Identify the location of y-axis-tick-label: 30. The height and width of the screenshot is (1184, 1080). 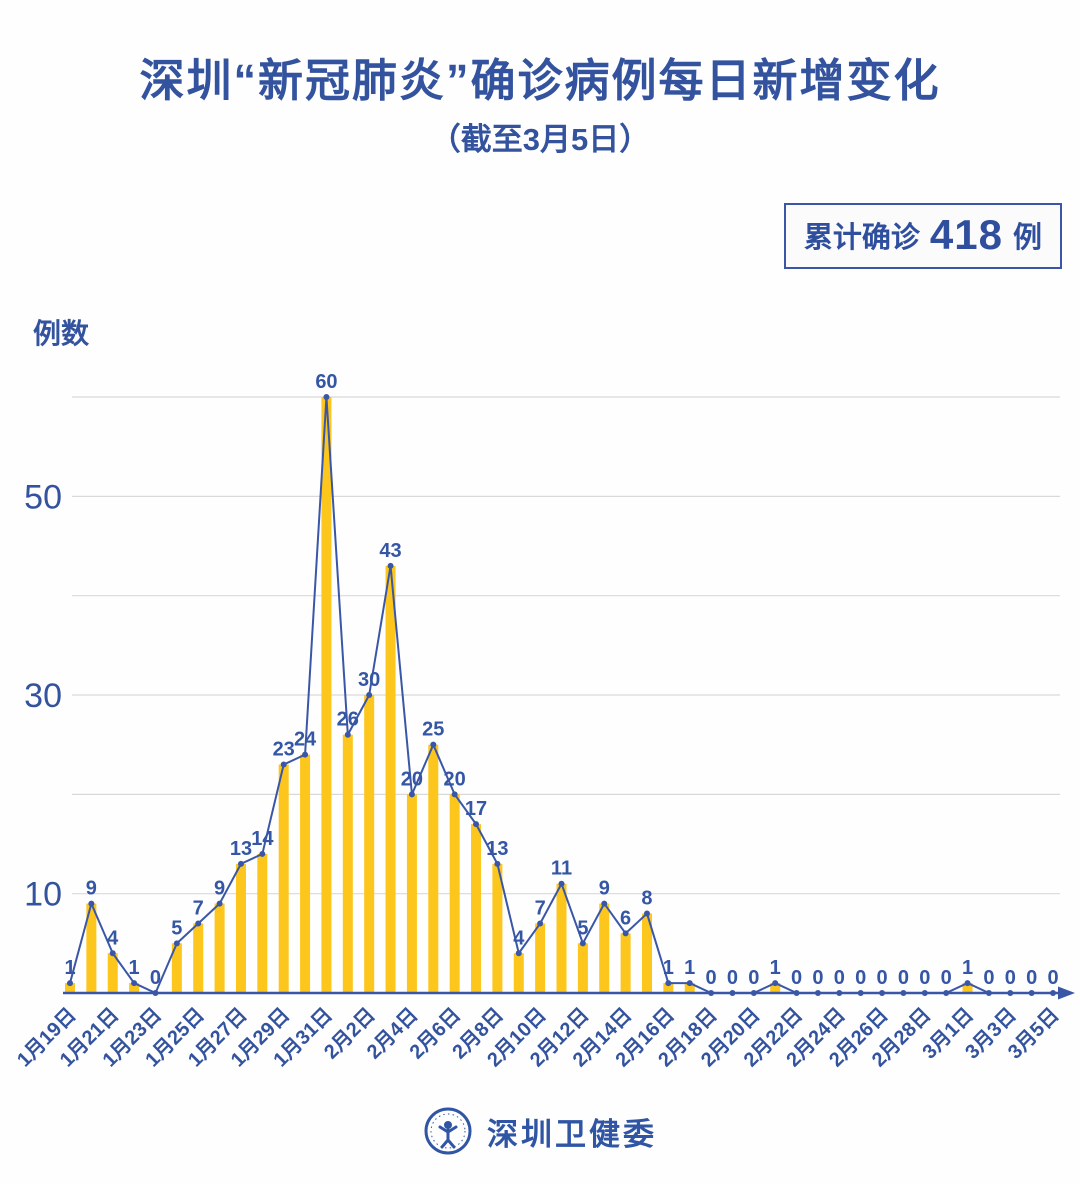
(43, 696).